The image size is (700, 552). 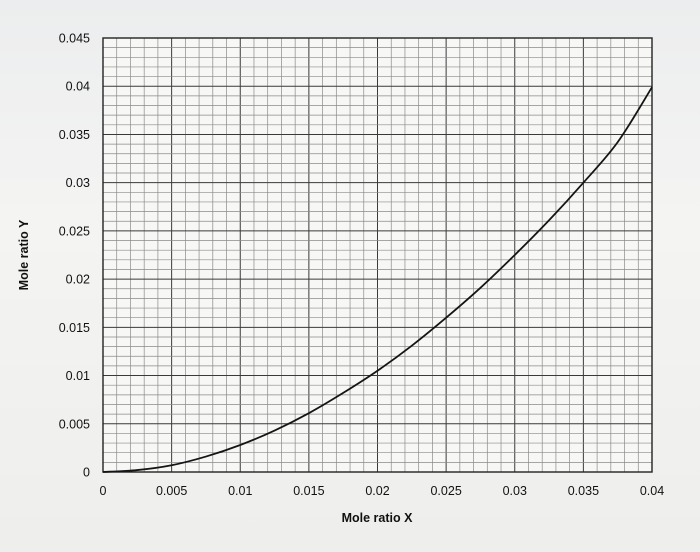 What do you see at coordinates (74, 231) in the screenshot?
I see `y-tick-label: 0.025` at bounding box center [74, 231].